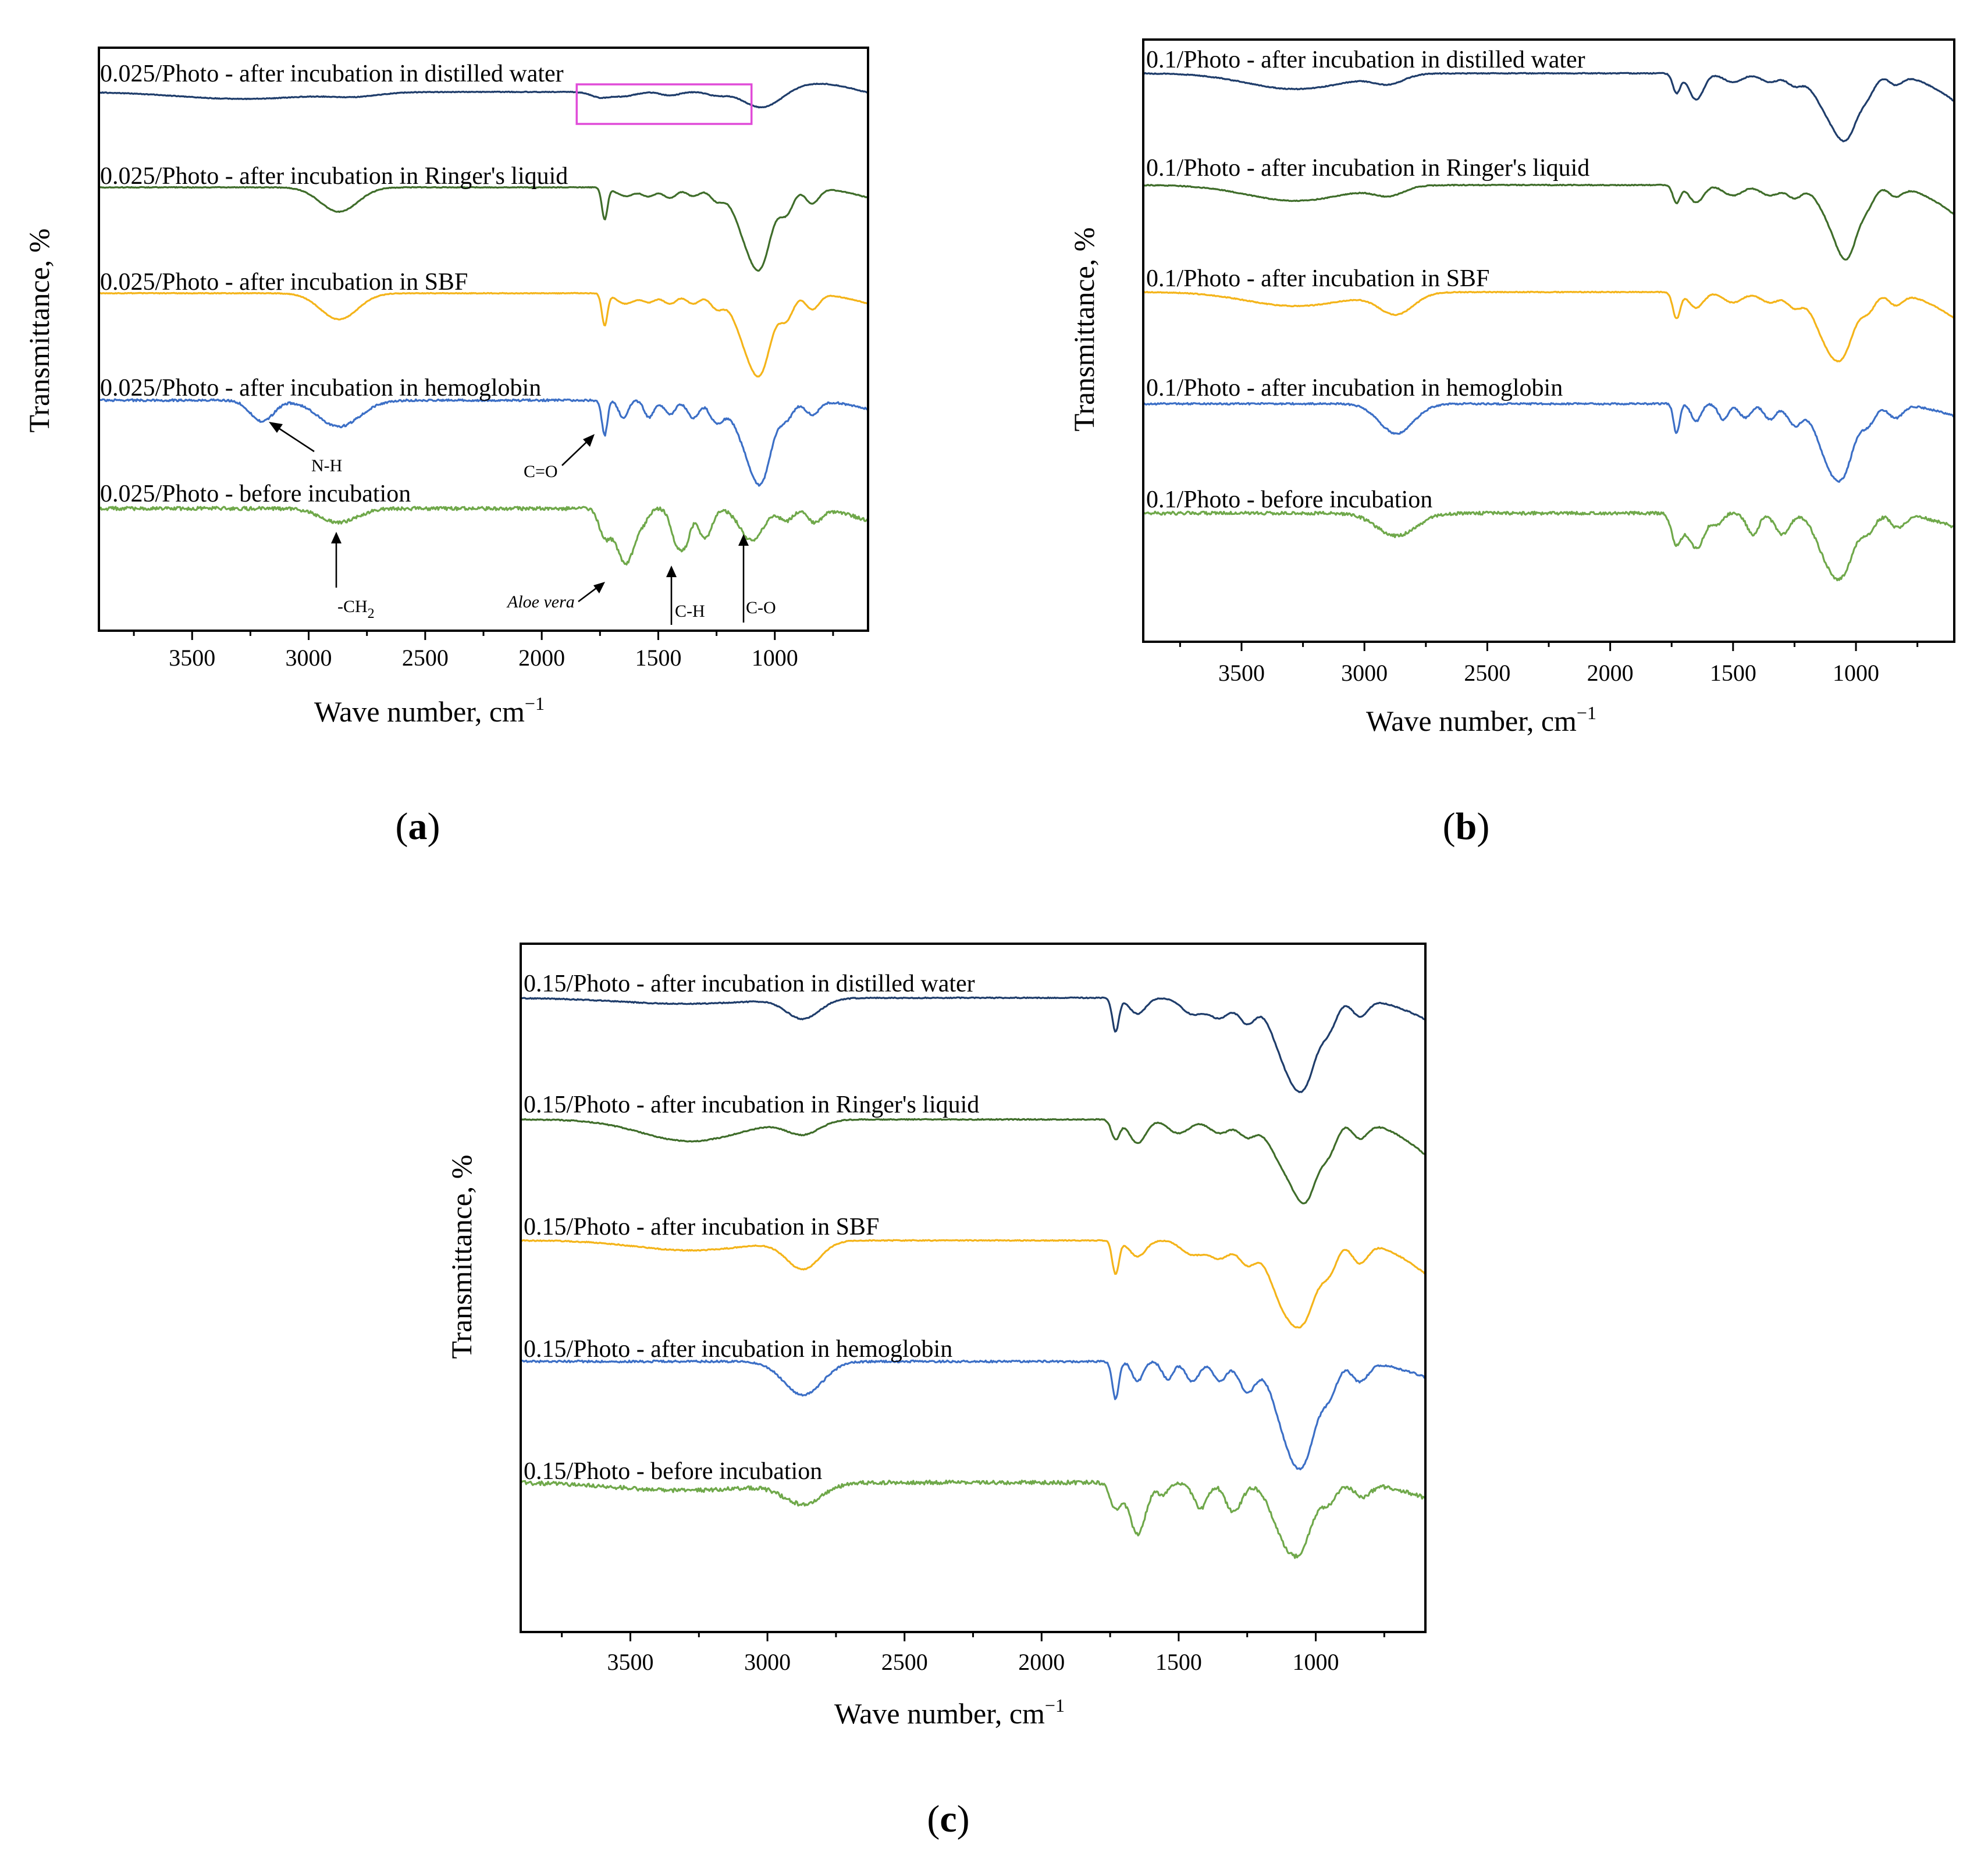  What do you see at coordinates (1487, 673) in the screenshot?
I see `panel-b-tick-label: 2500` at bounding box center [1487, 673].